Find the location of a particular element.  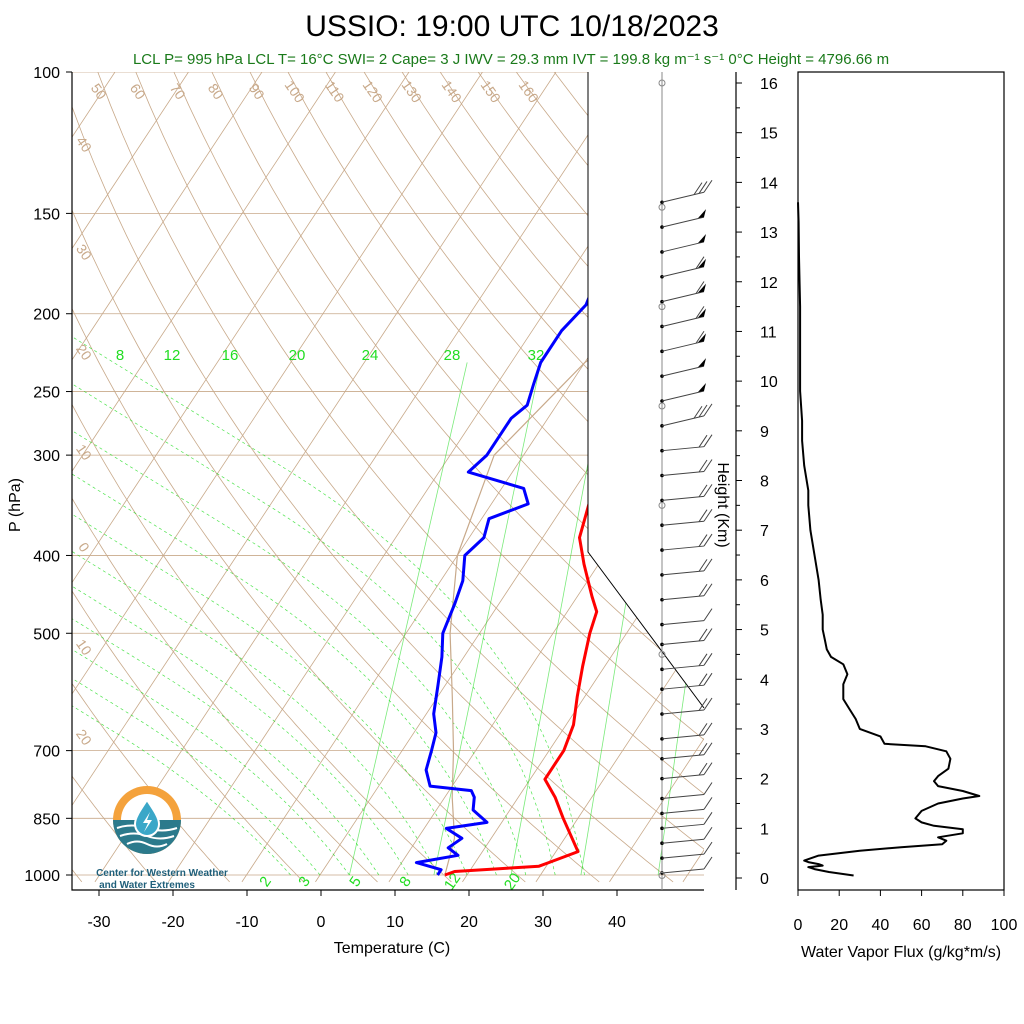

height-tick-label: 10 is located at coordinates (769, 382).